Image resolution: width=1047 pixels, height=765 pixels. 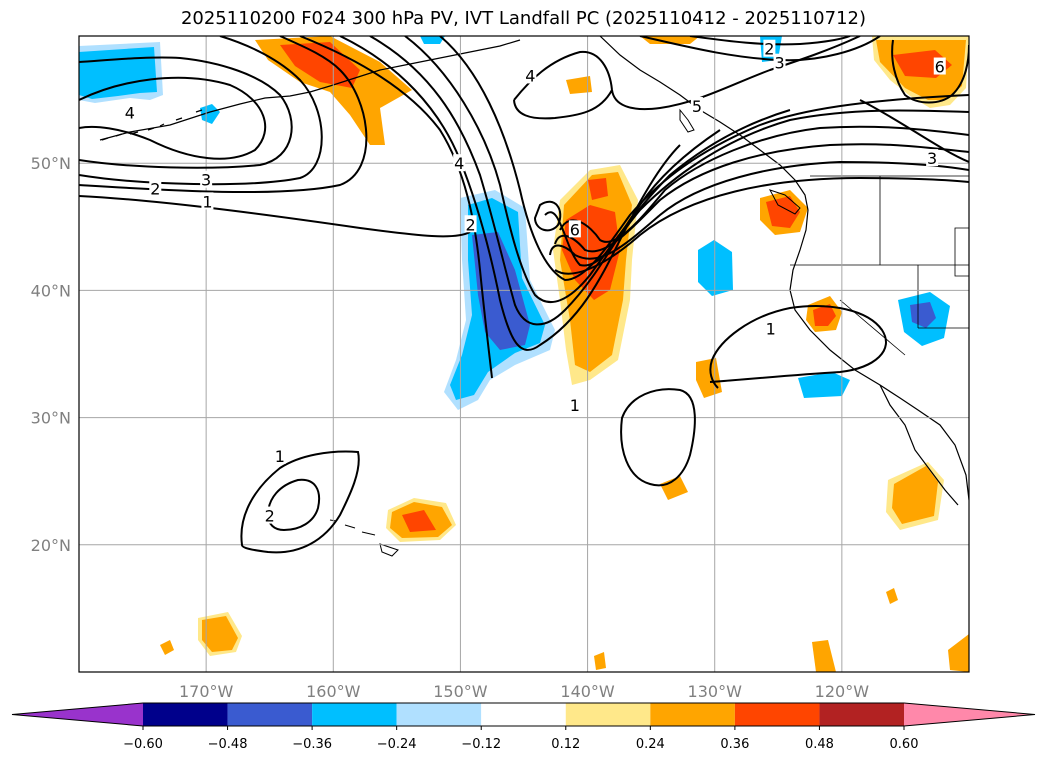 What do you see at coordinates (419, 521) in the screenshot?
I see `pos-field-hawaii-ne-red` at bounding box center [419, 521].